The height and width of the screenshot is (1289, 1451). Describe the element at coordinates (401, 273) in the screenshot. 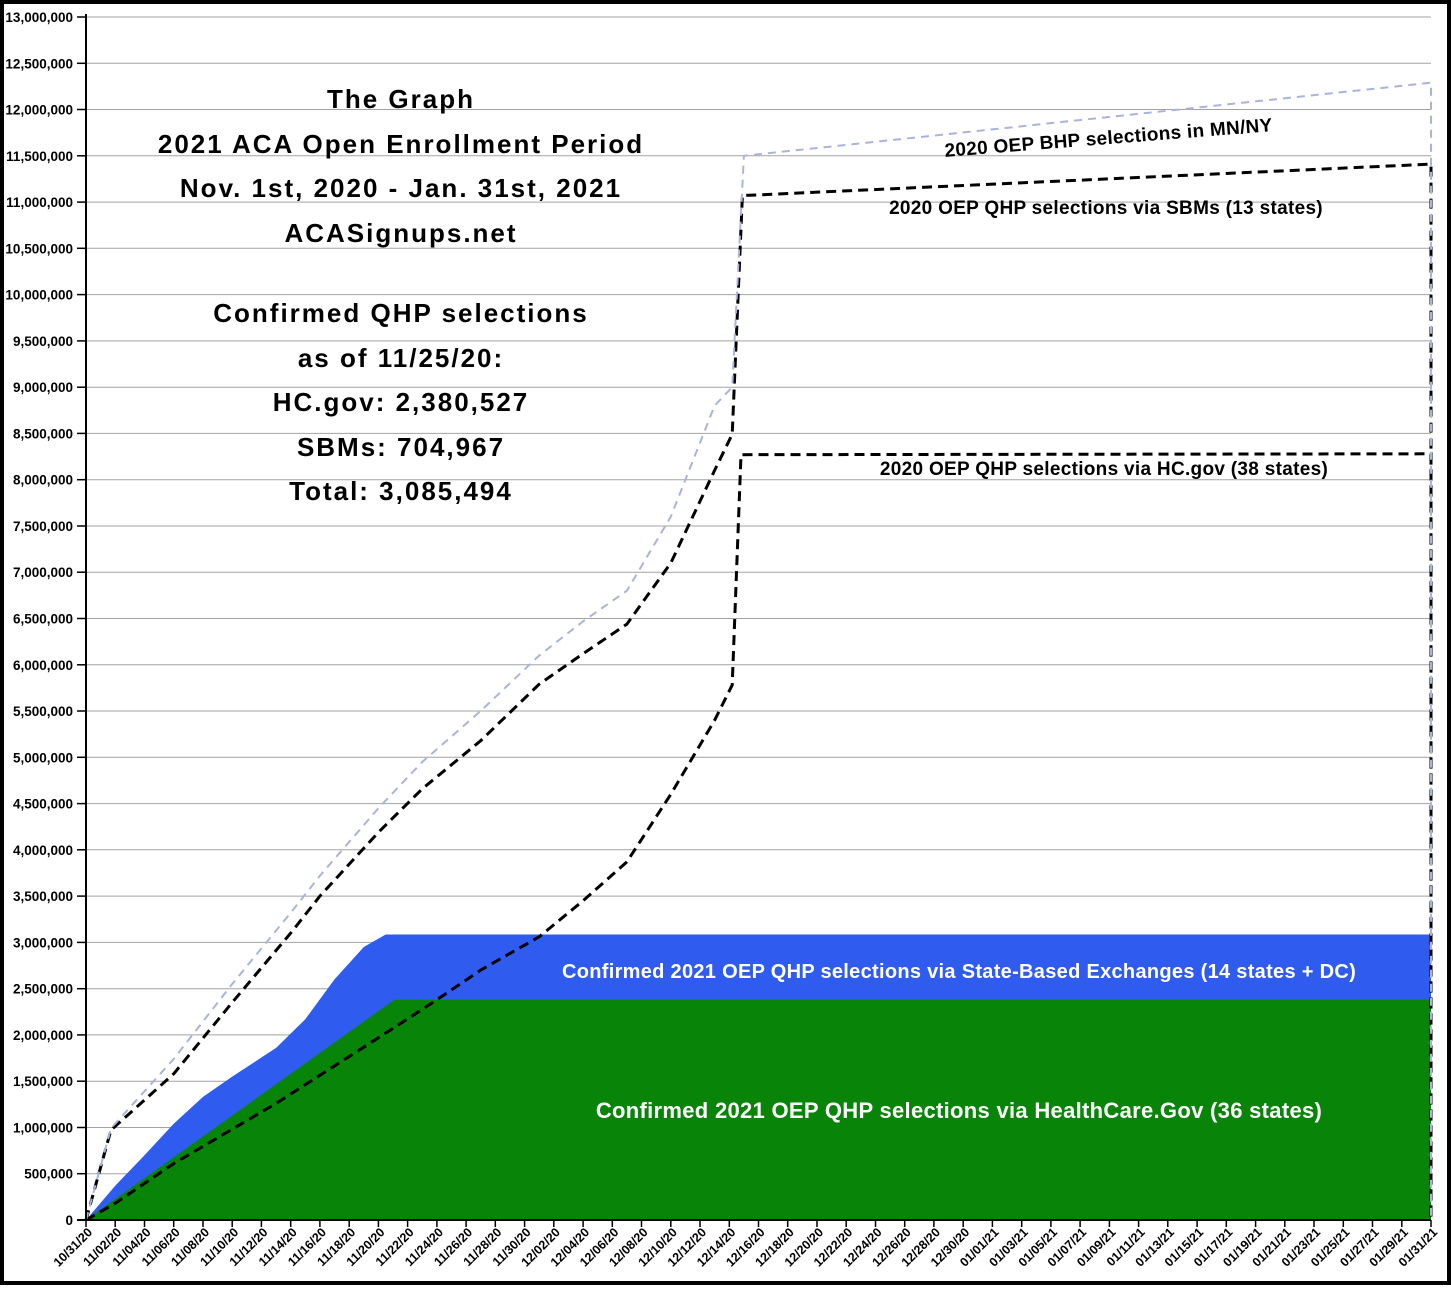

I see `title-spacer` at that location.